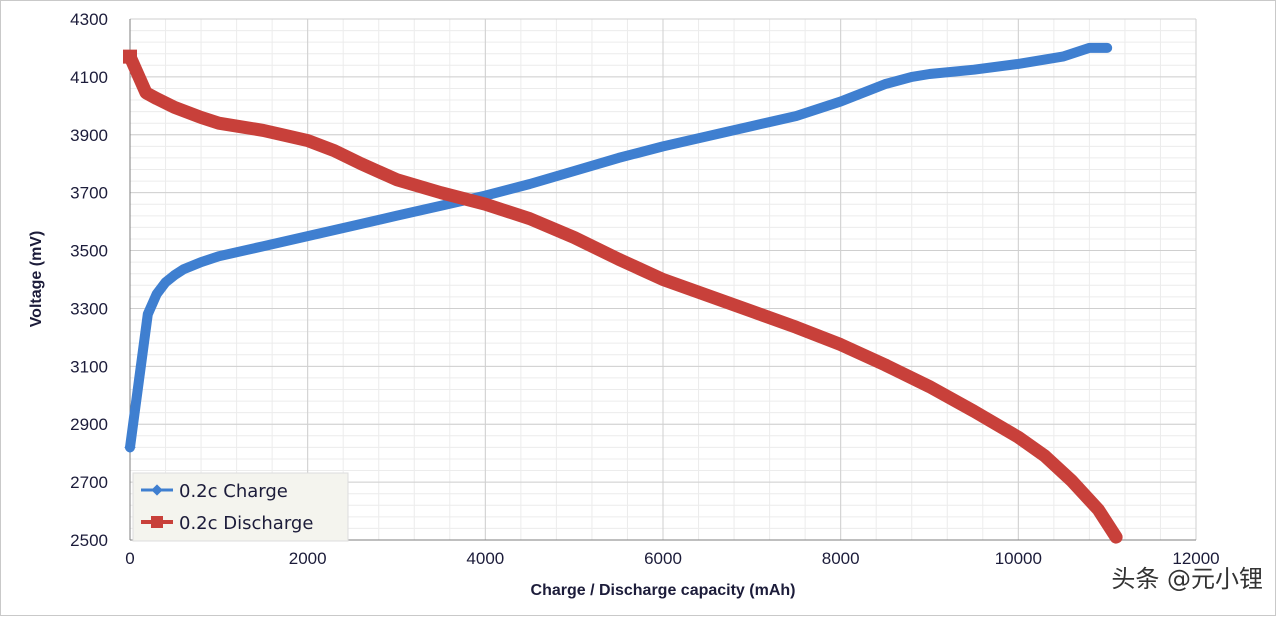  What do you see at coordinates (89, 193) in the screenshot?
I see `y-tick-label: 3700` at bounding box center [89, 193].